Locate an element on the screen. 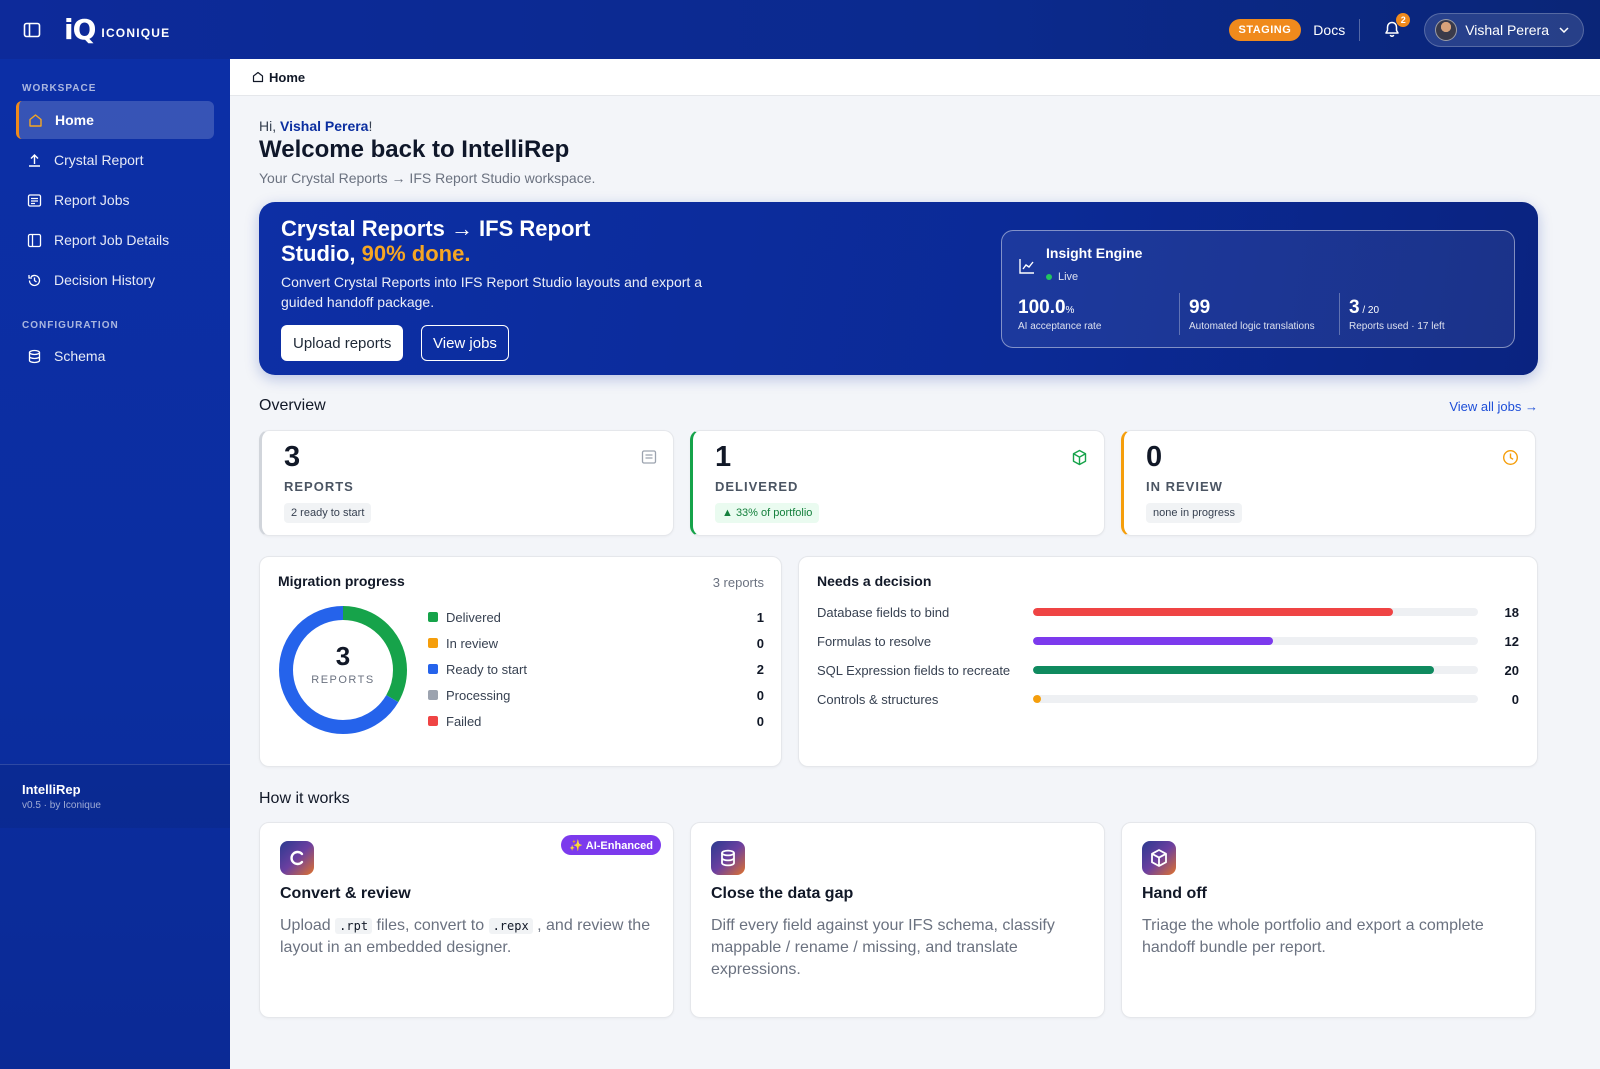 The image size is (1600, 1069). decision-row: SQL Expression fields to recreate 20 is located at coordinates (1168, 670).